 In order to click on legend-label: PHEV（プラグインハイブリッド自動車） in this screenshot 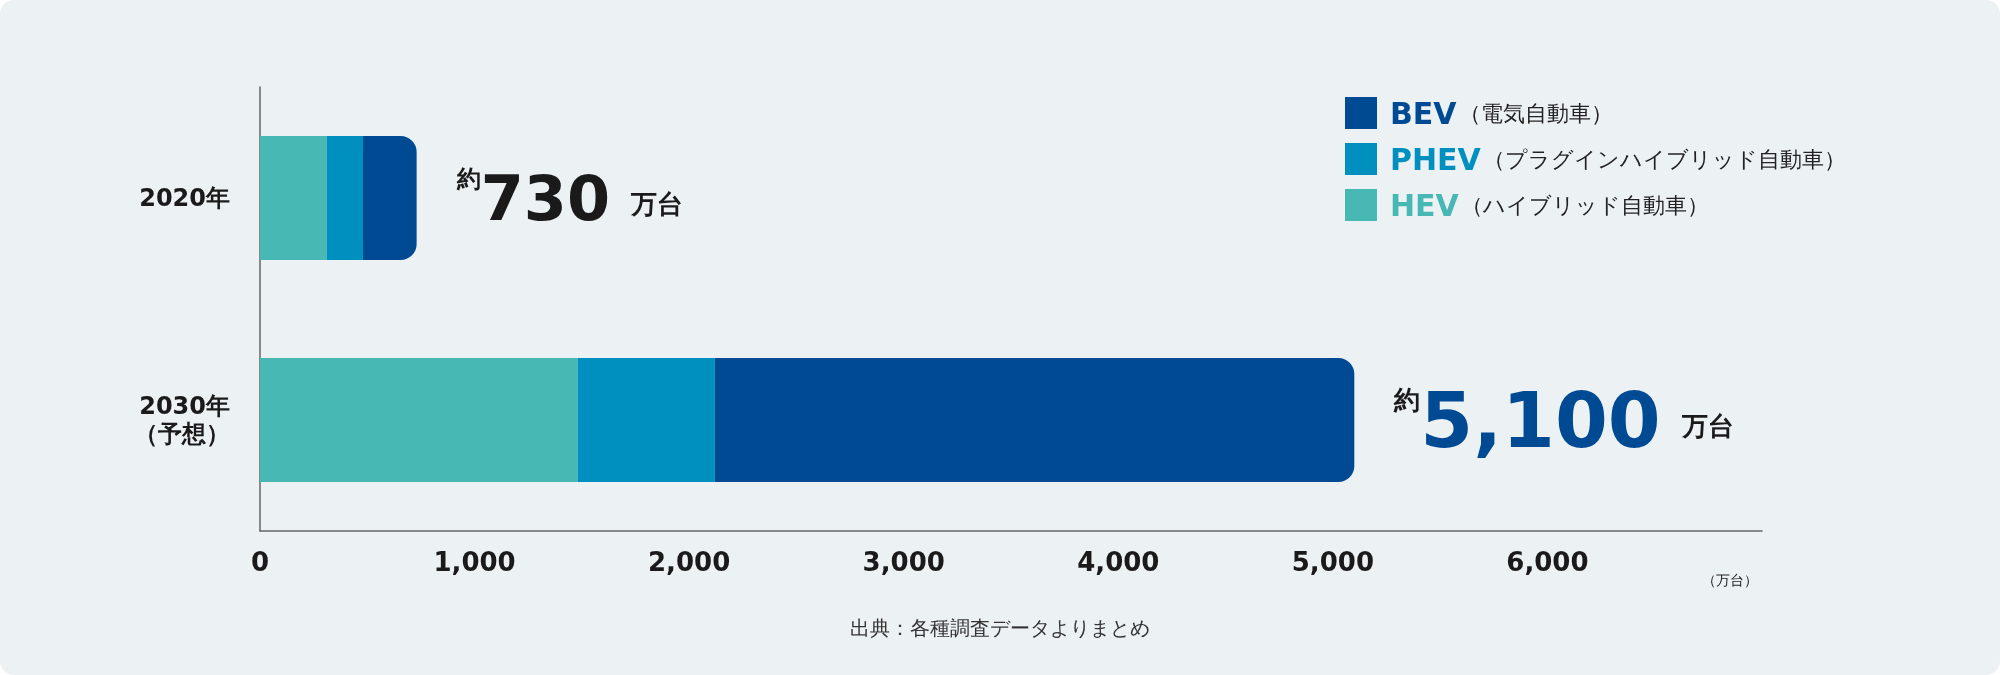, I will do `click(1618, 159)`.